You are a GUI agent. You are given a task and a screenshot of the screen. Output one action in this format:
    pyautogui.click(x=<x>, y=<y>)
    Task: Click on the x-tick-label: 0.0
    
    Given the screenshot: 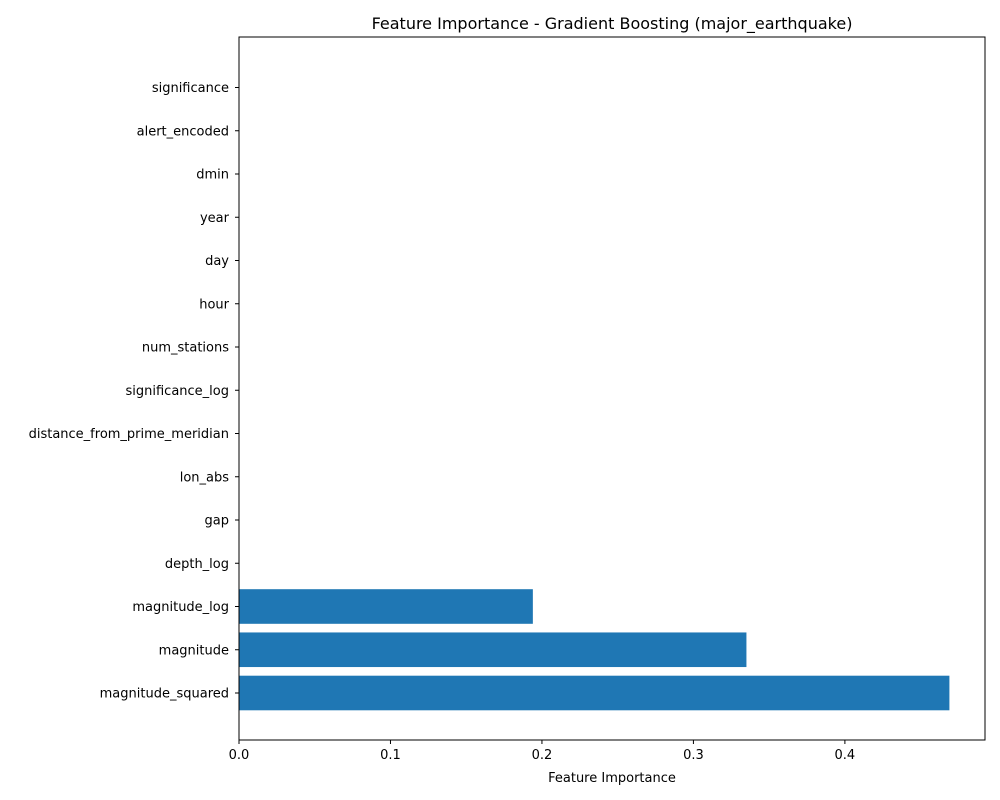 What is the action you would take?
    pyautogui.click(x=239, y=755)
    